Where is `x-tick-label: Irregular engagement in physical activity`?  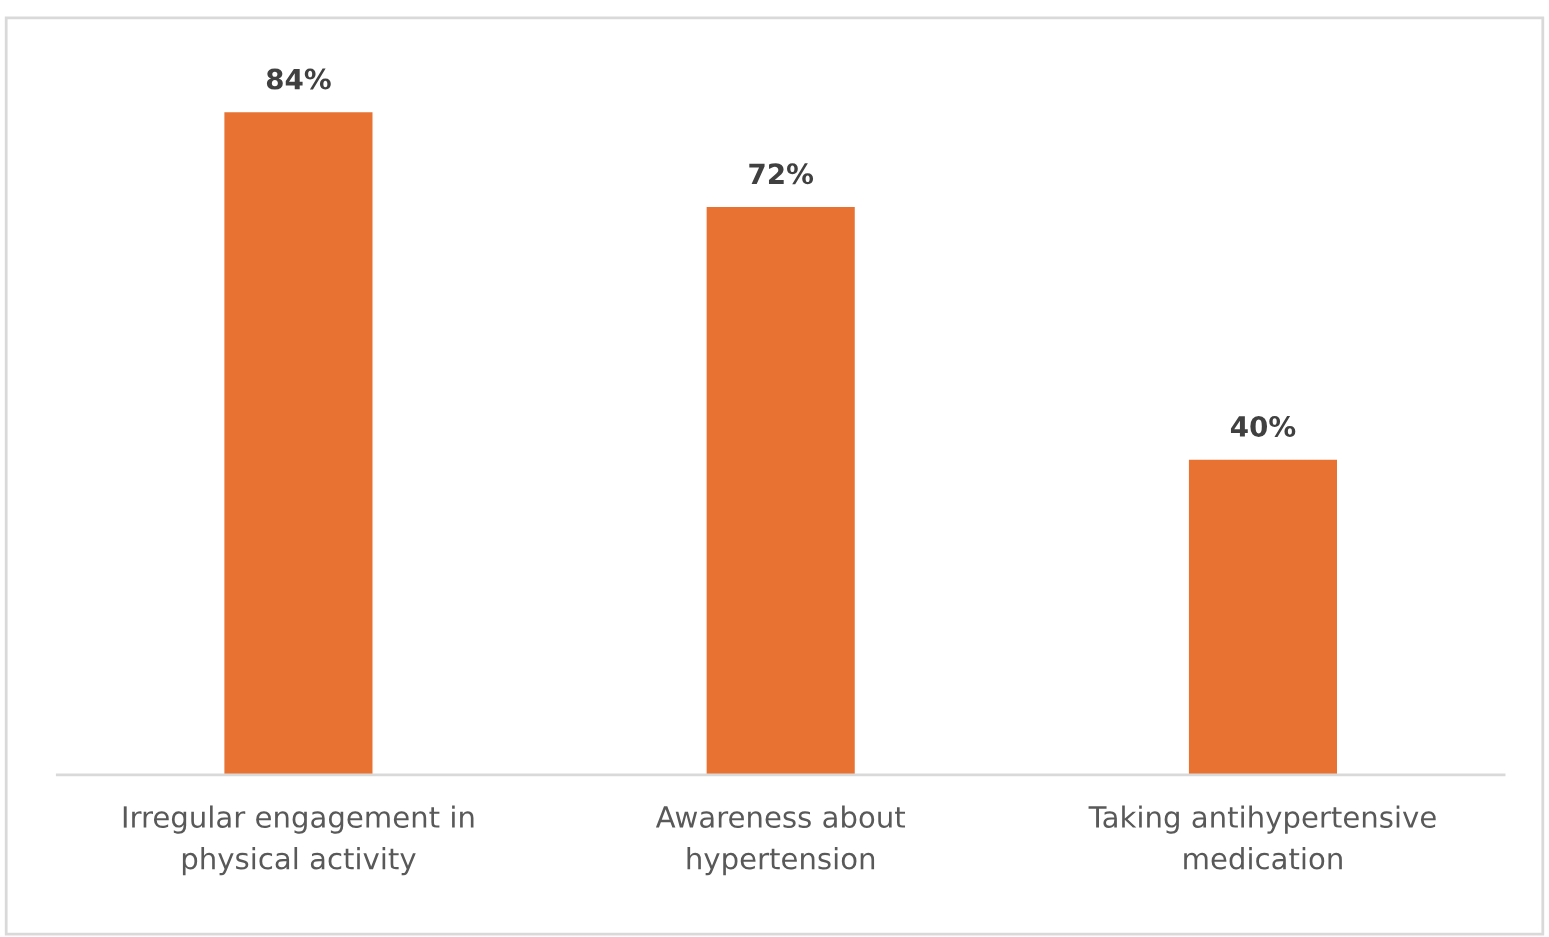 x-tick-label: Irregular engagement in physical activity is located at coordinates (298, 840).